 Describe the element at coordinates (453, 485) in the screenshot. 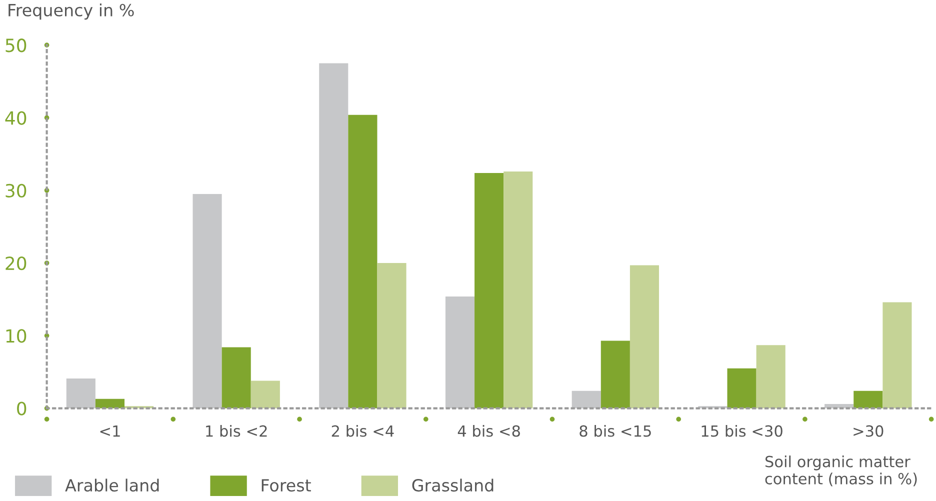

I see `legend-label: Grassland` at that location.